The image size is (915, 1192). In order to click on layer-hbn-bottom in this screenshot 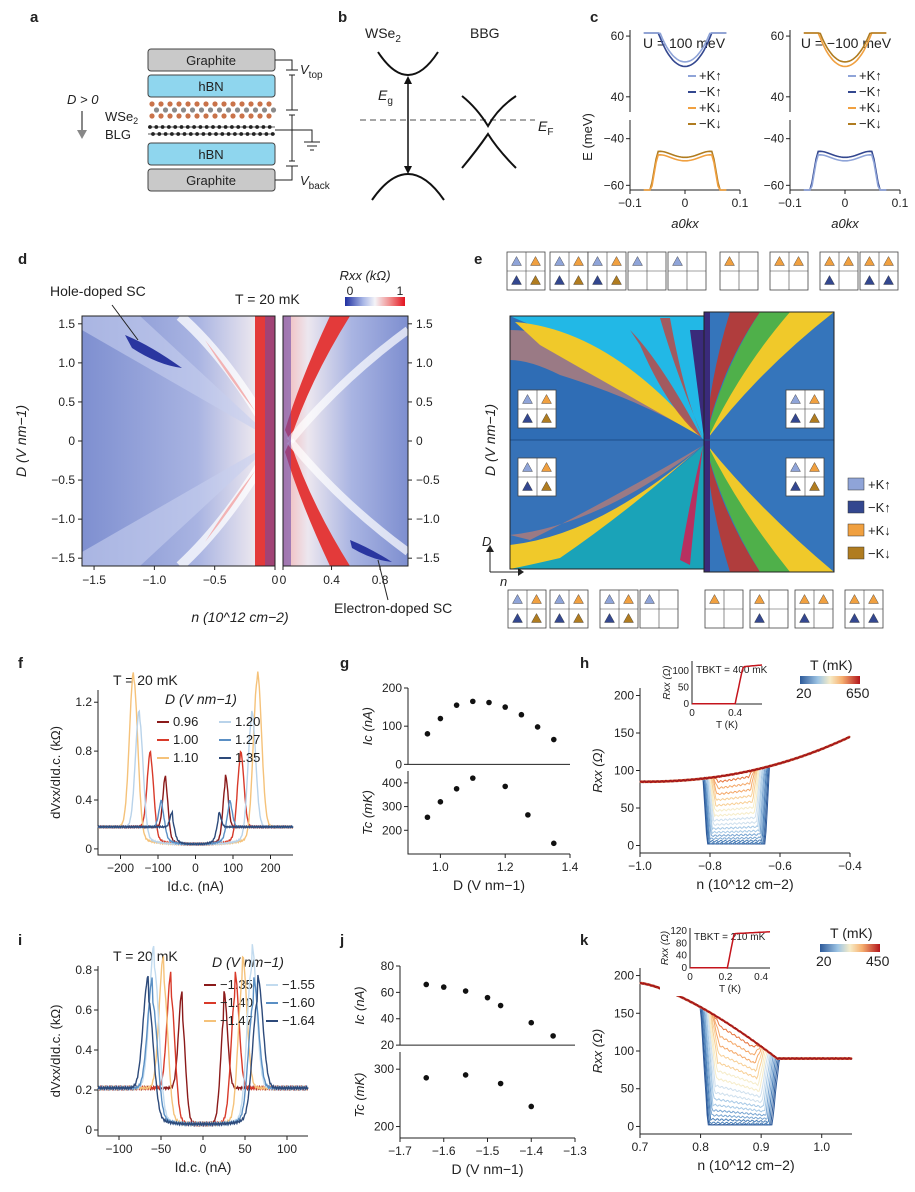, I will do `click(211, 154)`.